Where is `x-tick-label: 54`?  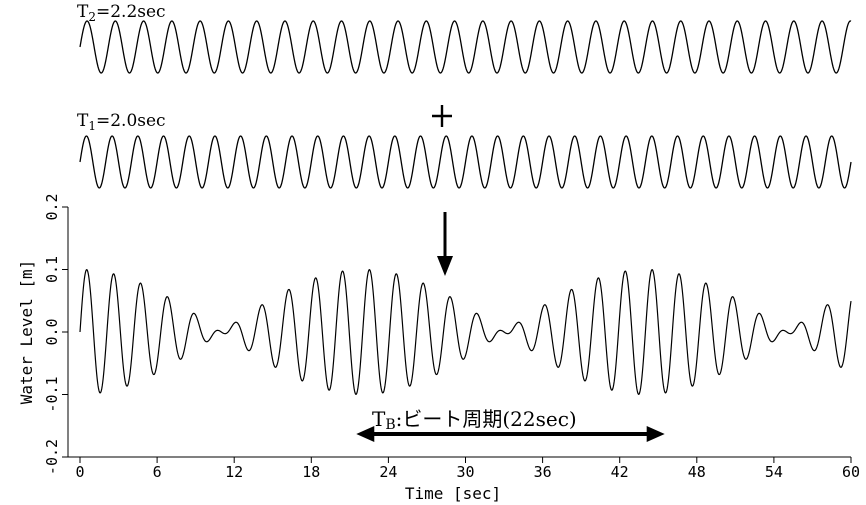
x-tick-label: 54 is located at coordinates (774, 472).